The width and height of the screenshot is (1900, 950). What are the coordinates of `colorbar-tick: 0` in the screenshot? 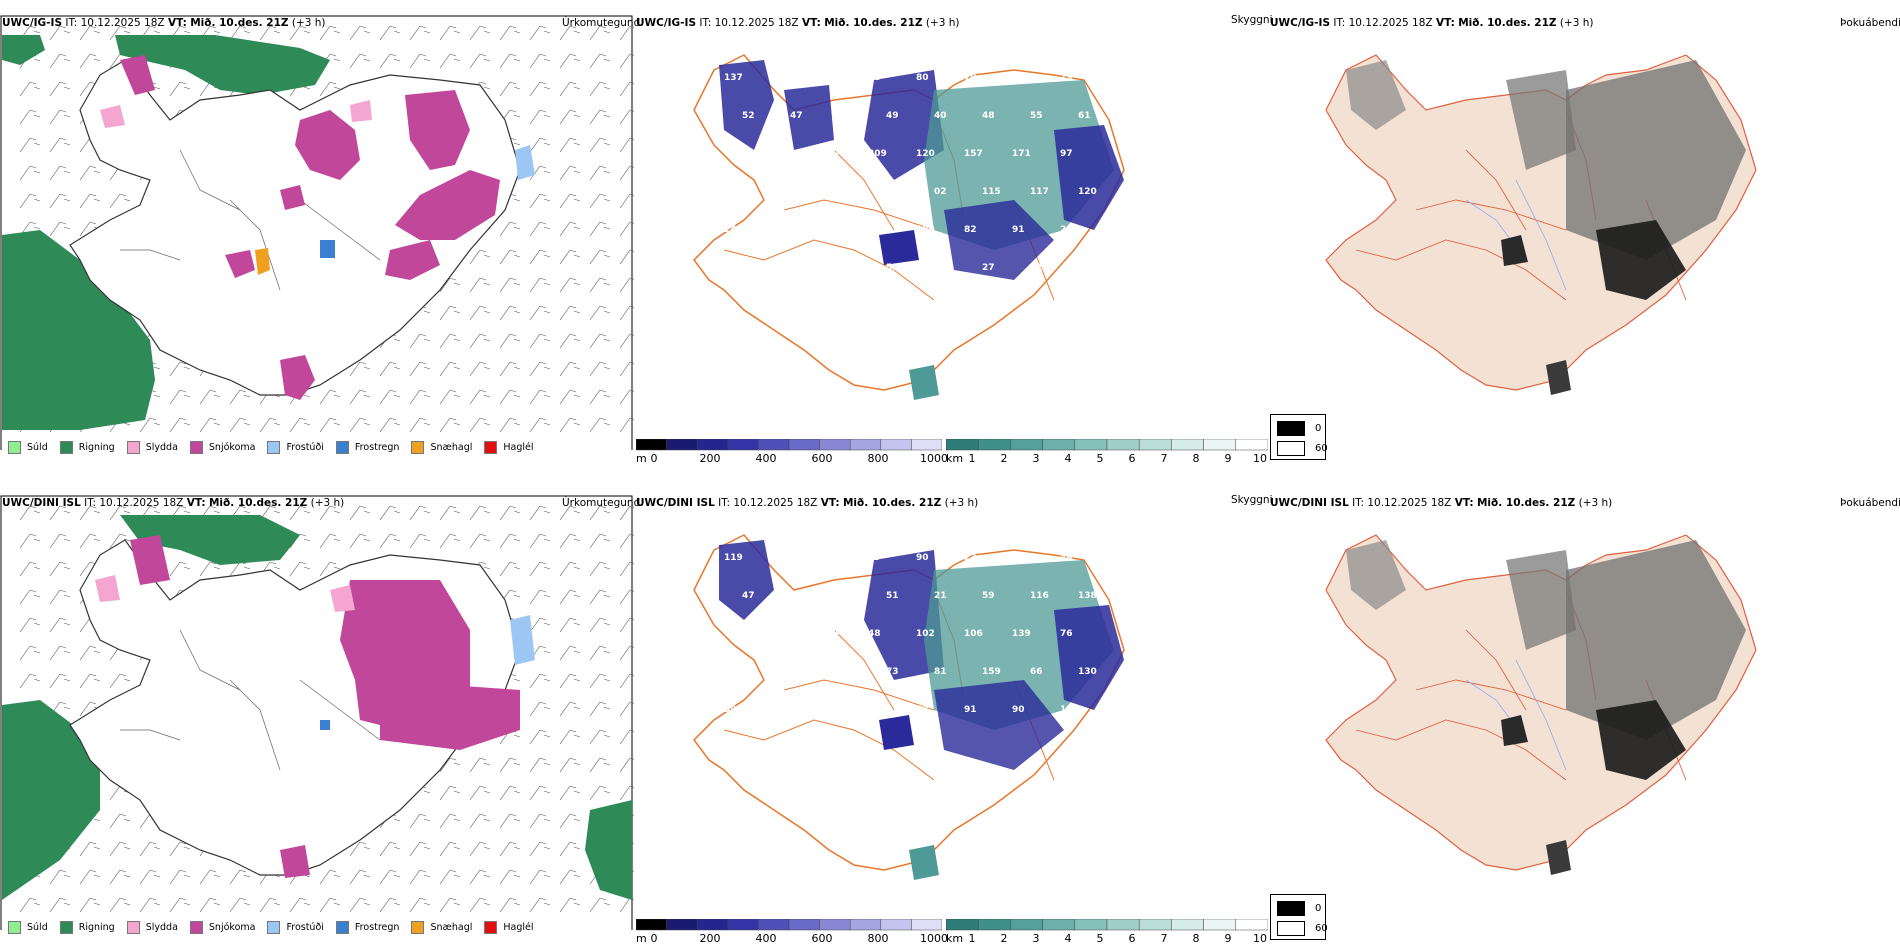 It's located at (654, 938).